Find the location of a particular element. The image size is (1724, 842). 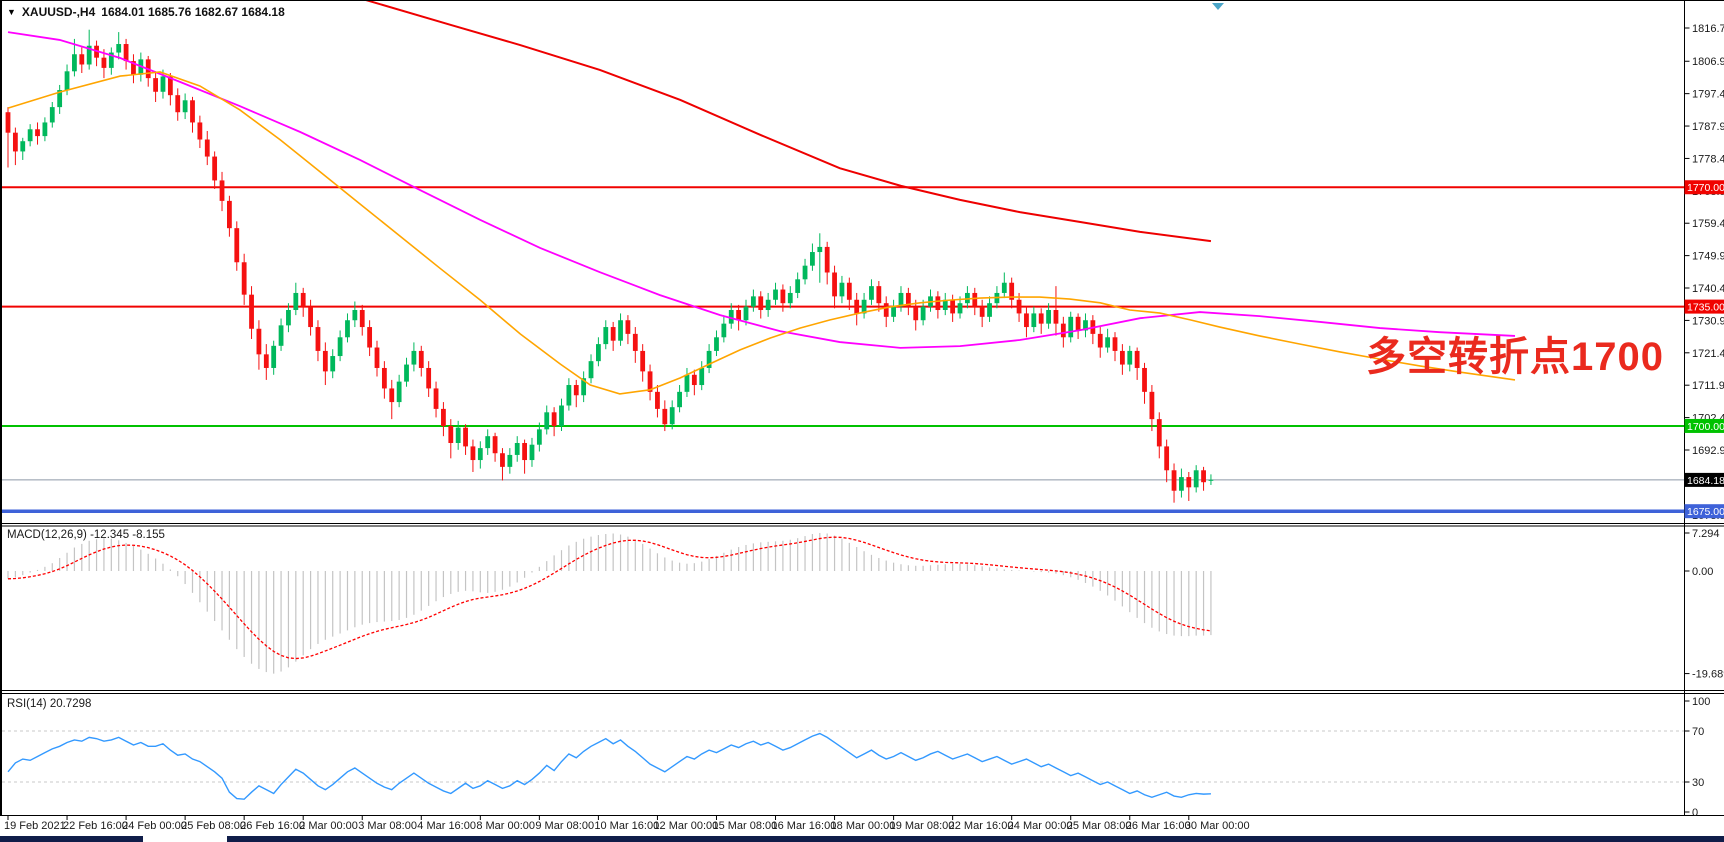

price-tick-label: 1740.45 is located at coordinates (1708, 289).